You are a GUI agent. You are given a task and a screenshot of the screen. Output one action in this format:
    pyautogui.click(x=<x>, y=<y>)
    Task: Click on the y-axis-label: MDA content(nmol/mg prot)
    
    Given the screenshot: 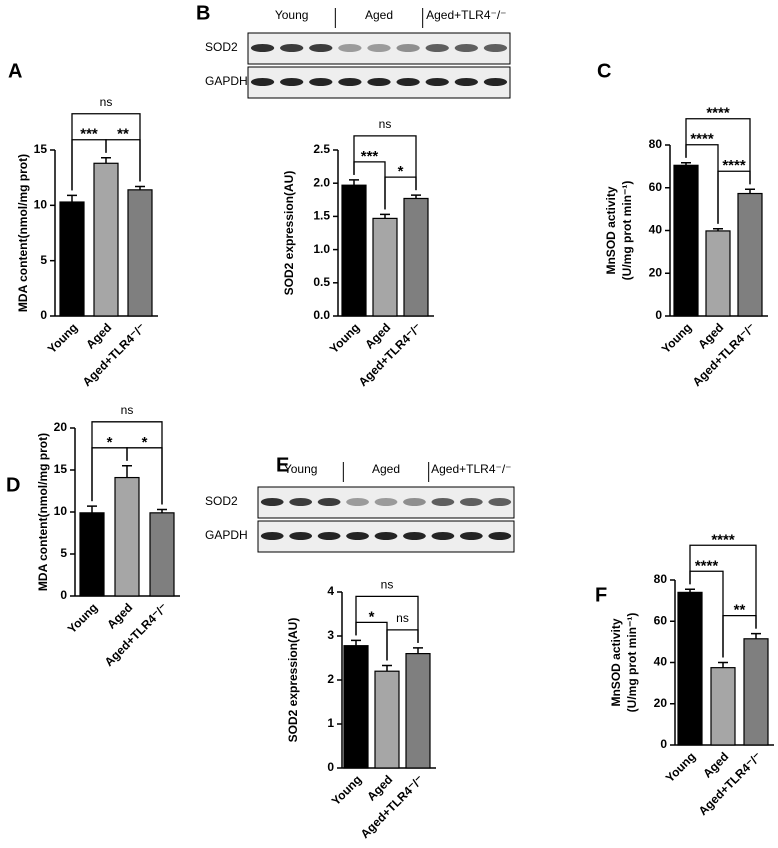 What is the action you would take?
    pyautogui.click(x=43, y=512)
    